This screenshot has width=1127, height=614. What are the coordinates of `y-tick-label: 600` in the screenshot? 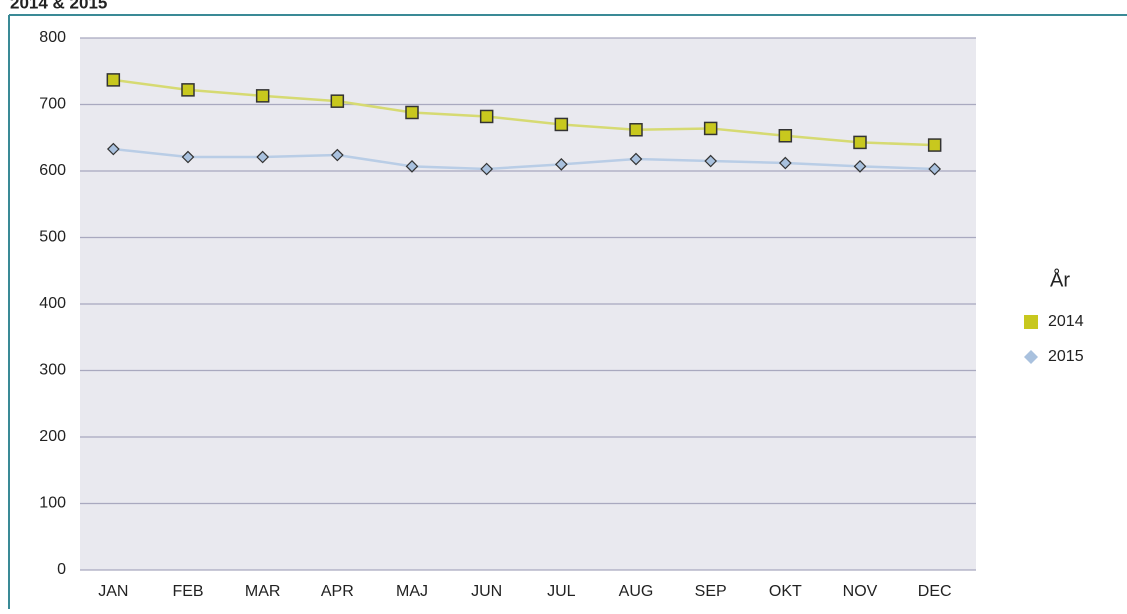 It's located at (52, 170).